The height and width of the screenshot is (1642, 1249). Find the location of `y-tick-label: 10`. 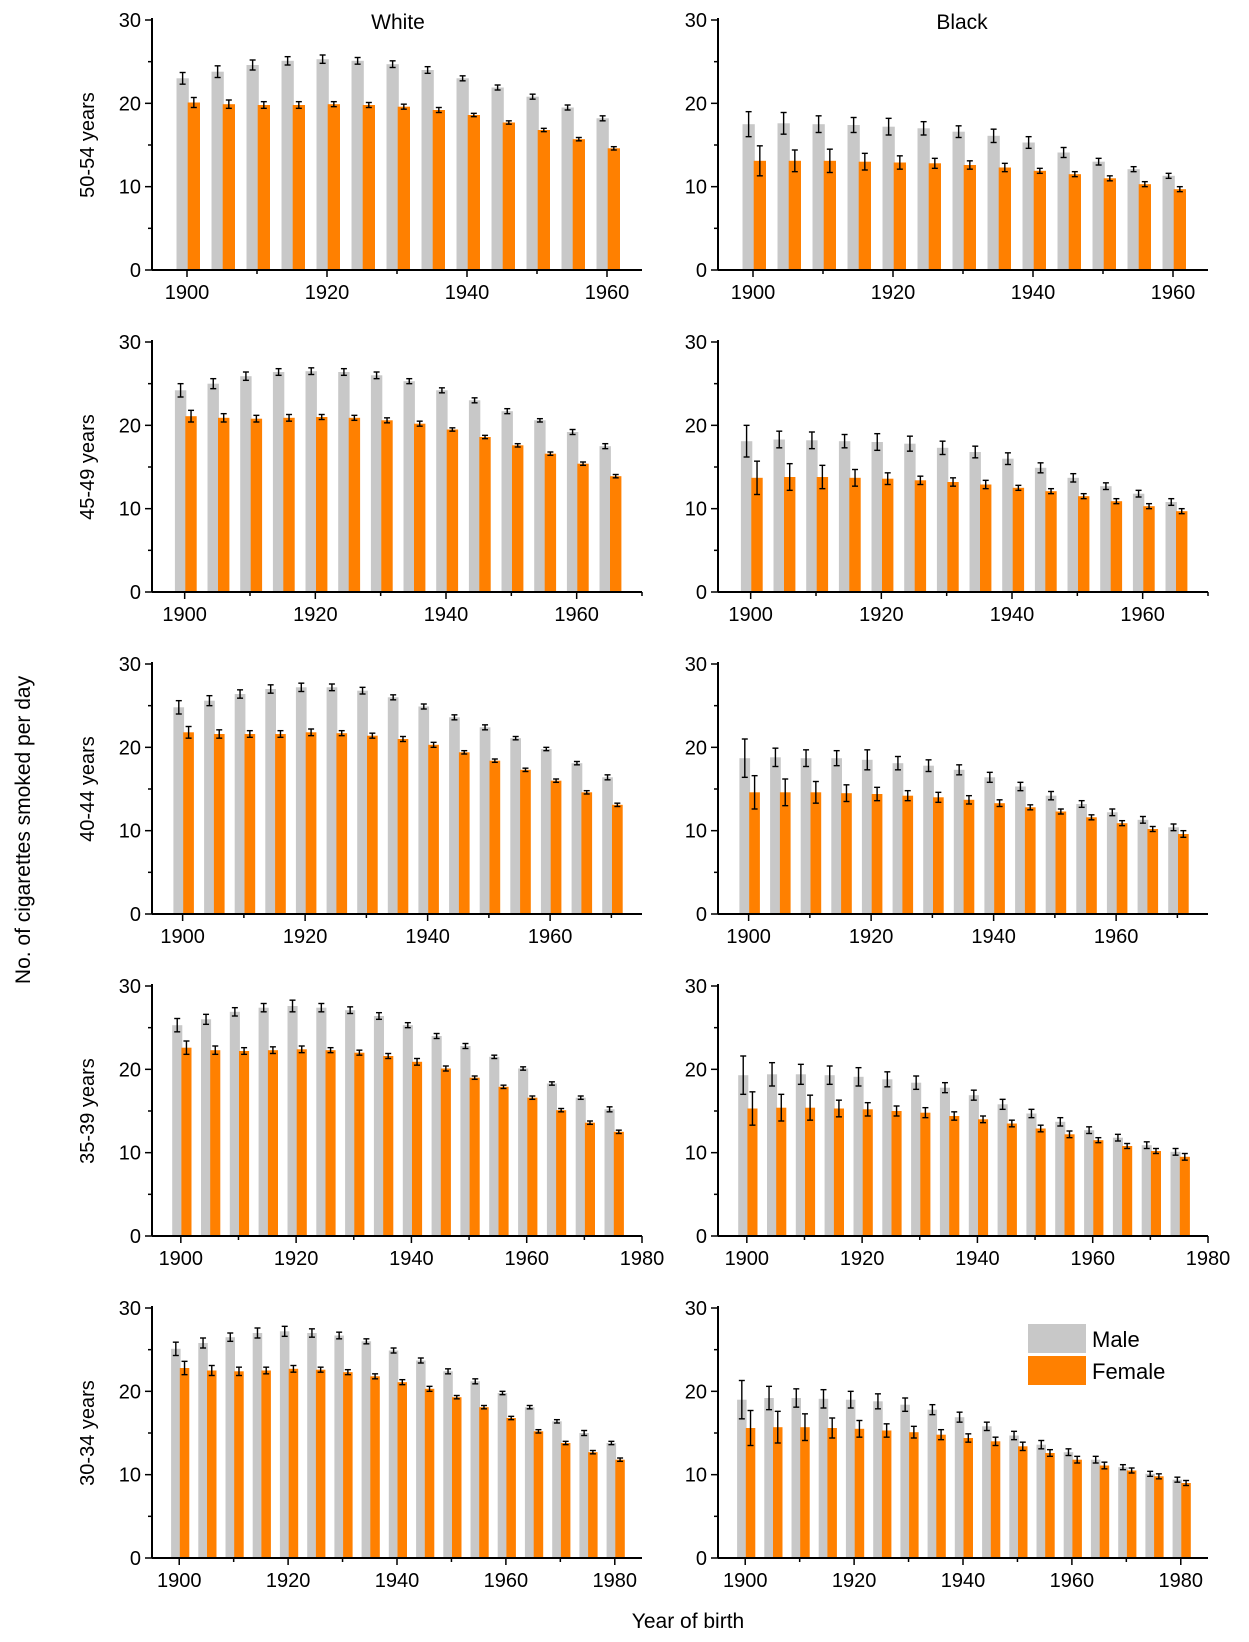

y-tick-label: 10 is located at coordinates (130, 1154).